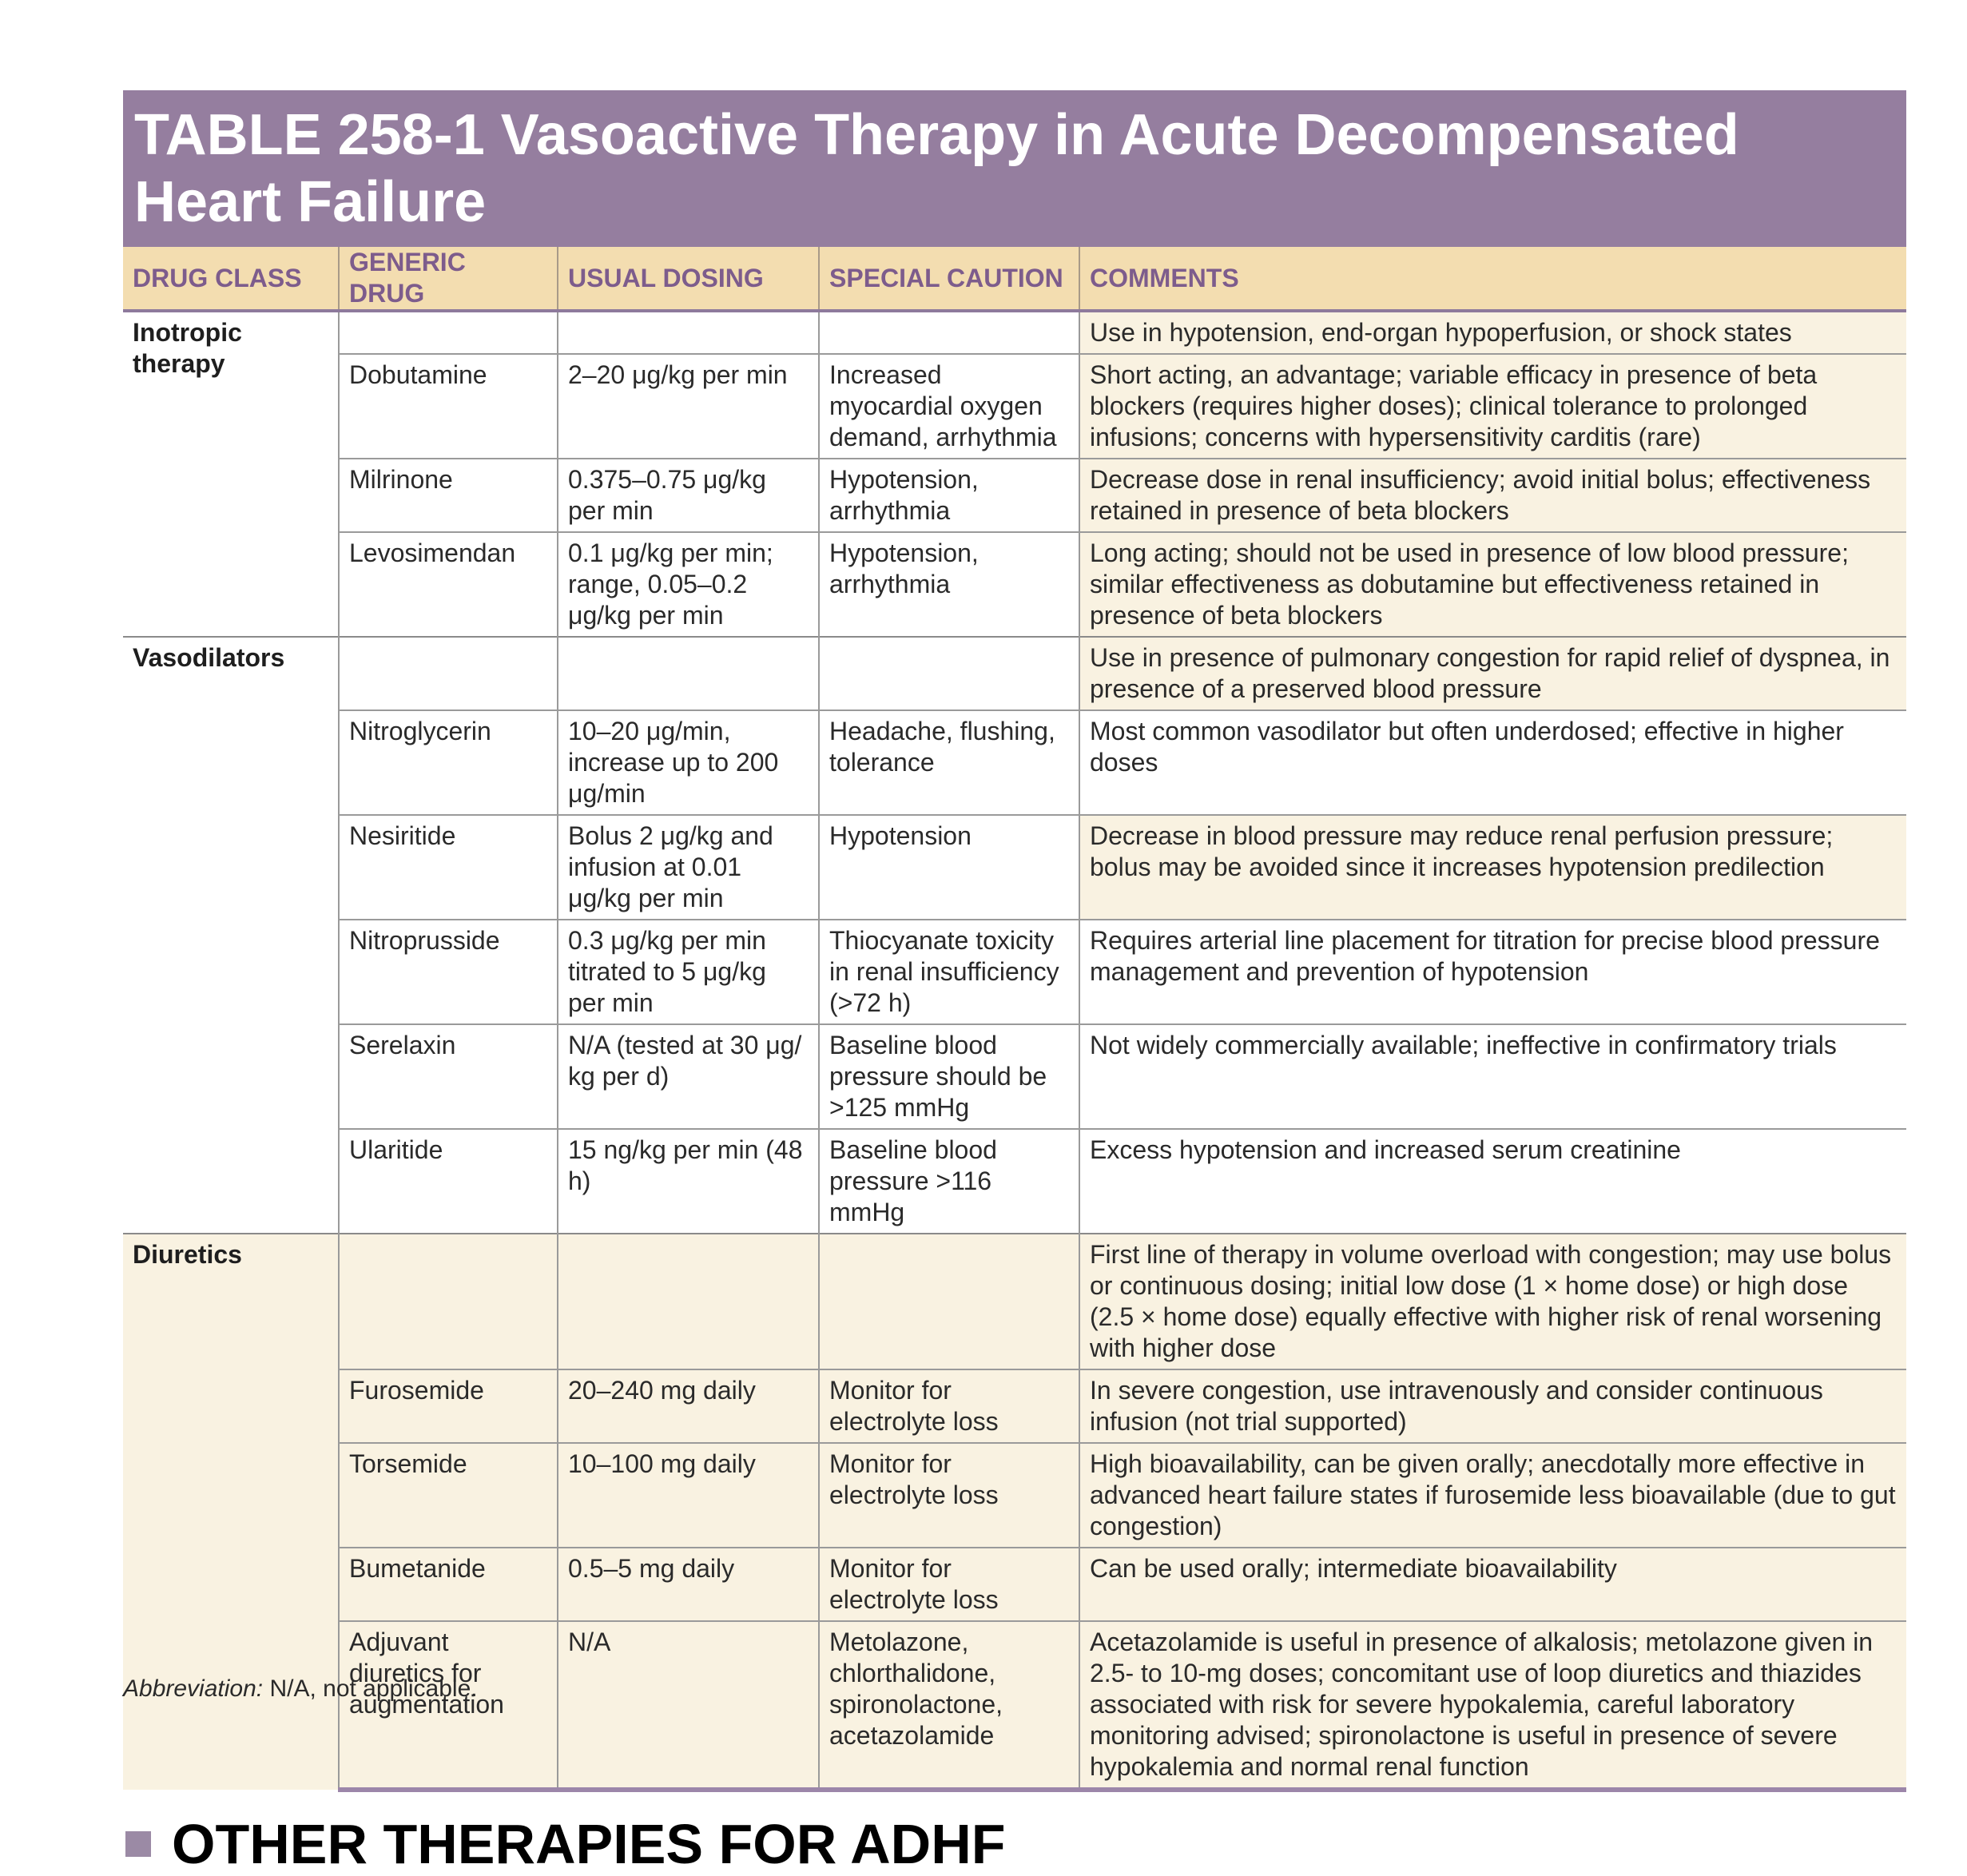 The width and height of the screenshot is (1967, 1876). What do you see at coordinates (589, 1844) in the screenshot?
I see `section-heading-text: OTHER THERAPIES FOR ADHF` at bounding box center [589, 1844].